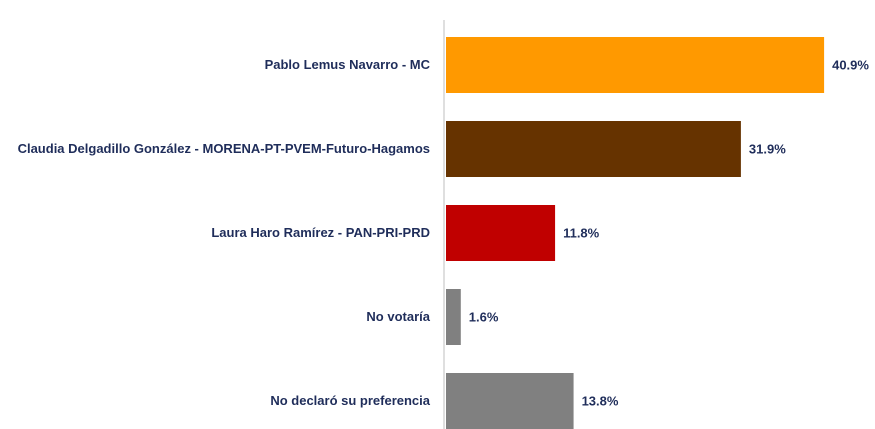 This screenshot has width=875, height=429. Describe the element at coordinates (600, 401) in the screenshot. I see `value-label: 13.8%` at that location.